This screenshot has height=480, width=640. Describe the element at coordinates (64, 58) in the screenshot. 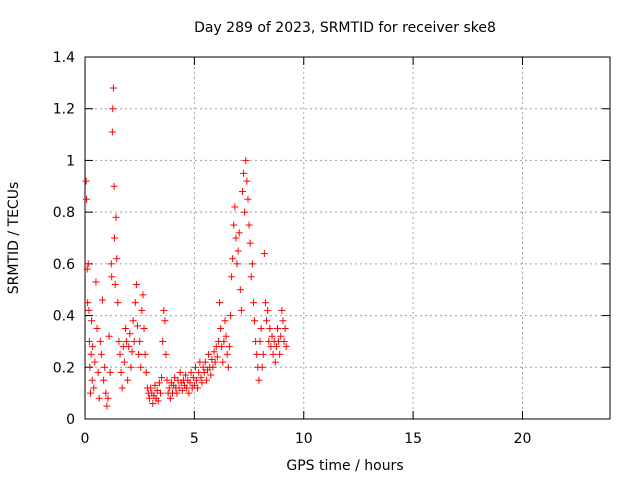

I see `y-tick-label: 1.4` at that location.